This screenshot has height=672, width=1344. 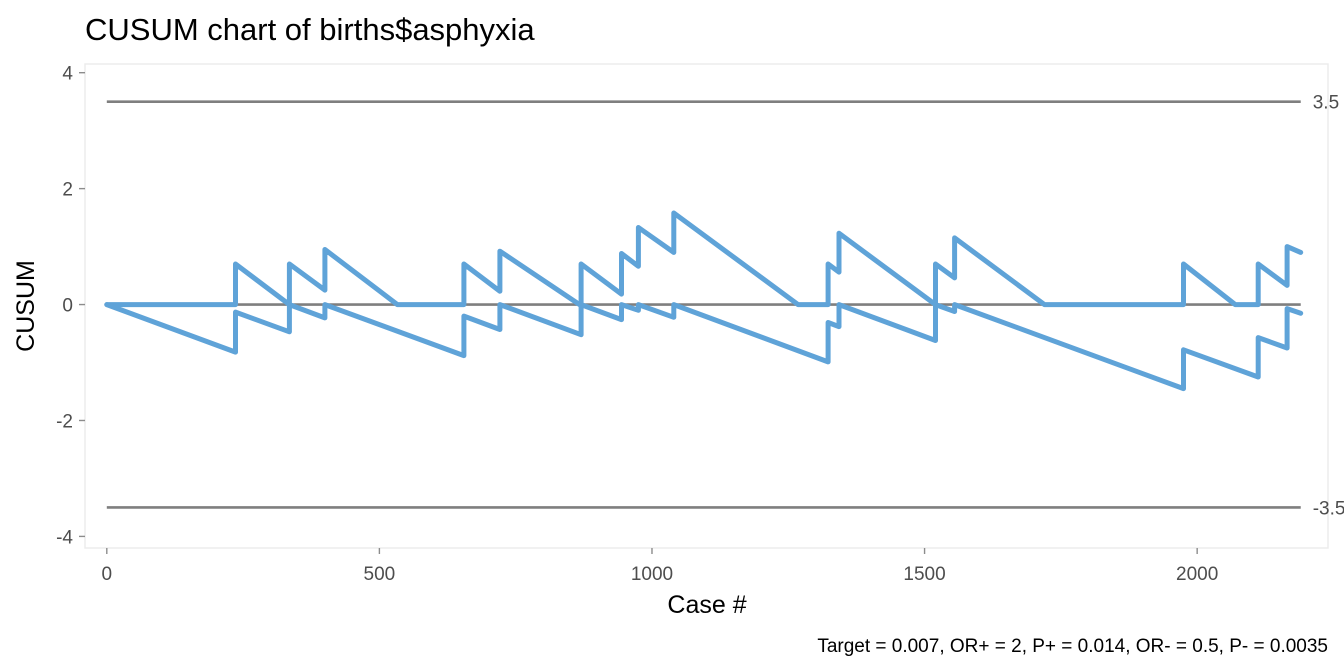 What do you see at coordinates (380, 574) in the screenshot?
I see `x-tick-label: 500` at bounding box center [380, 574].